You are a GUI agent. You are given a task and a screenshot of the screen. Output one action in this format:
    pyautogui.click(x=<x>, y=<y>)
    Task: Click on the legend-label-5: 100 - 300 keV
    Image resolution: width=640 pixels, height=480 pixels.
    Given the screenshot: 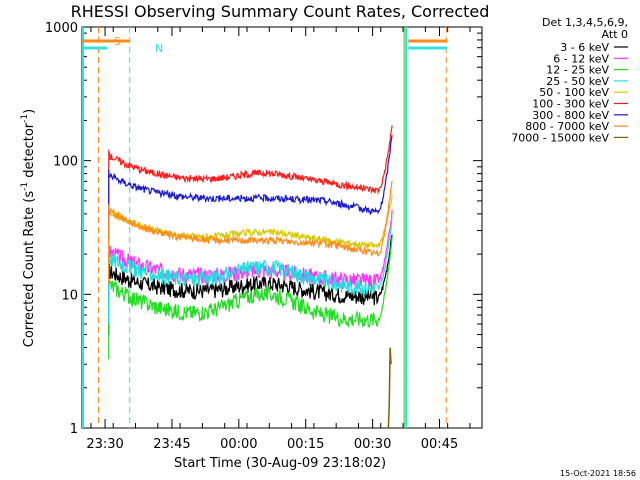 What is the action you would take?
    pyautogui.click(x=570, y=104)
    